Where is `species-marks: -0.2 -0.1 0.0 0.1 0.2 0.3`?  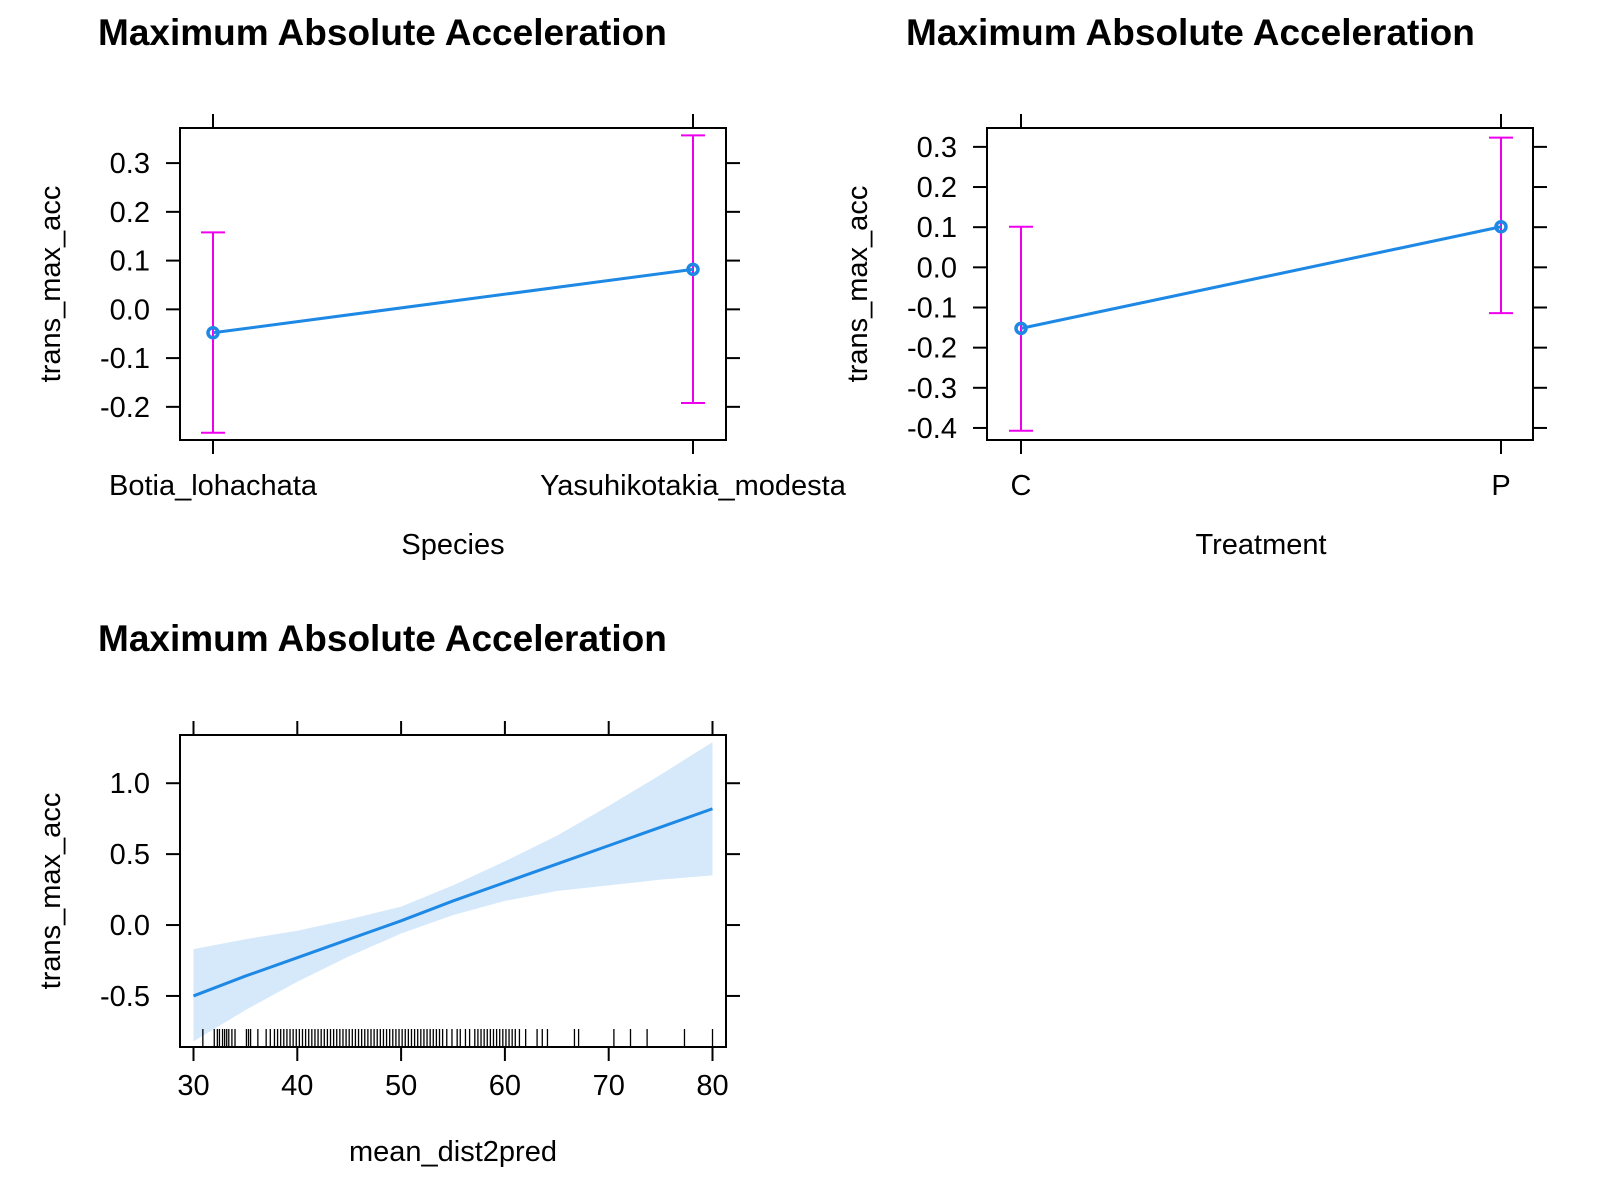
species-marks: -0.2 -0.1 0.0 0.1 0.2 0.3 is located at coordinates (420, 284).